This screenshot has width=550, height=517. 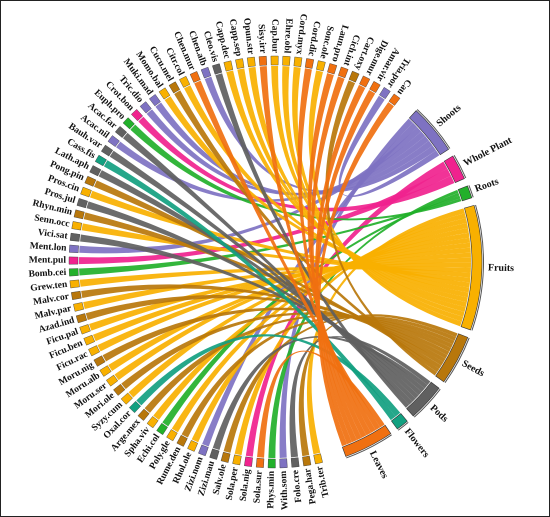 What do you see at coordinates (332, 69) in the screenshot?
I see `species-arc-laun-pro` at bounding box center [332, 69].